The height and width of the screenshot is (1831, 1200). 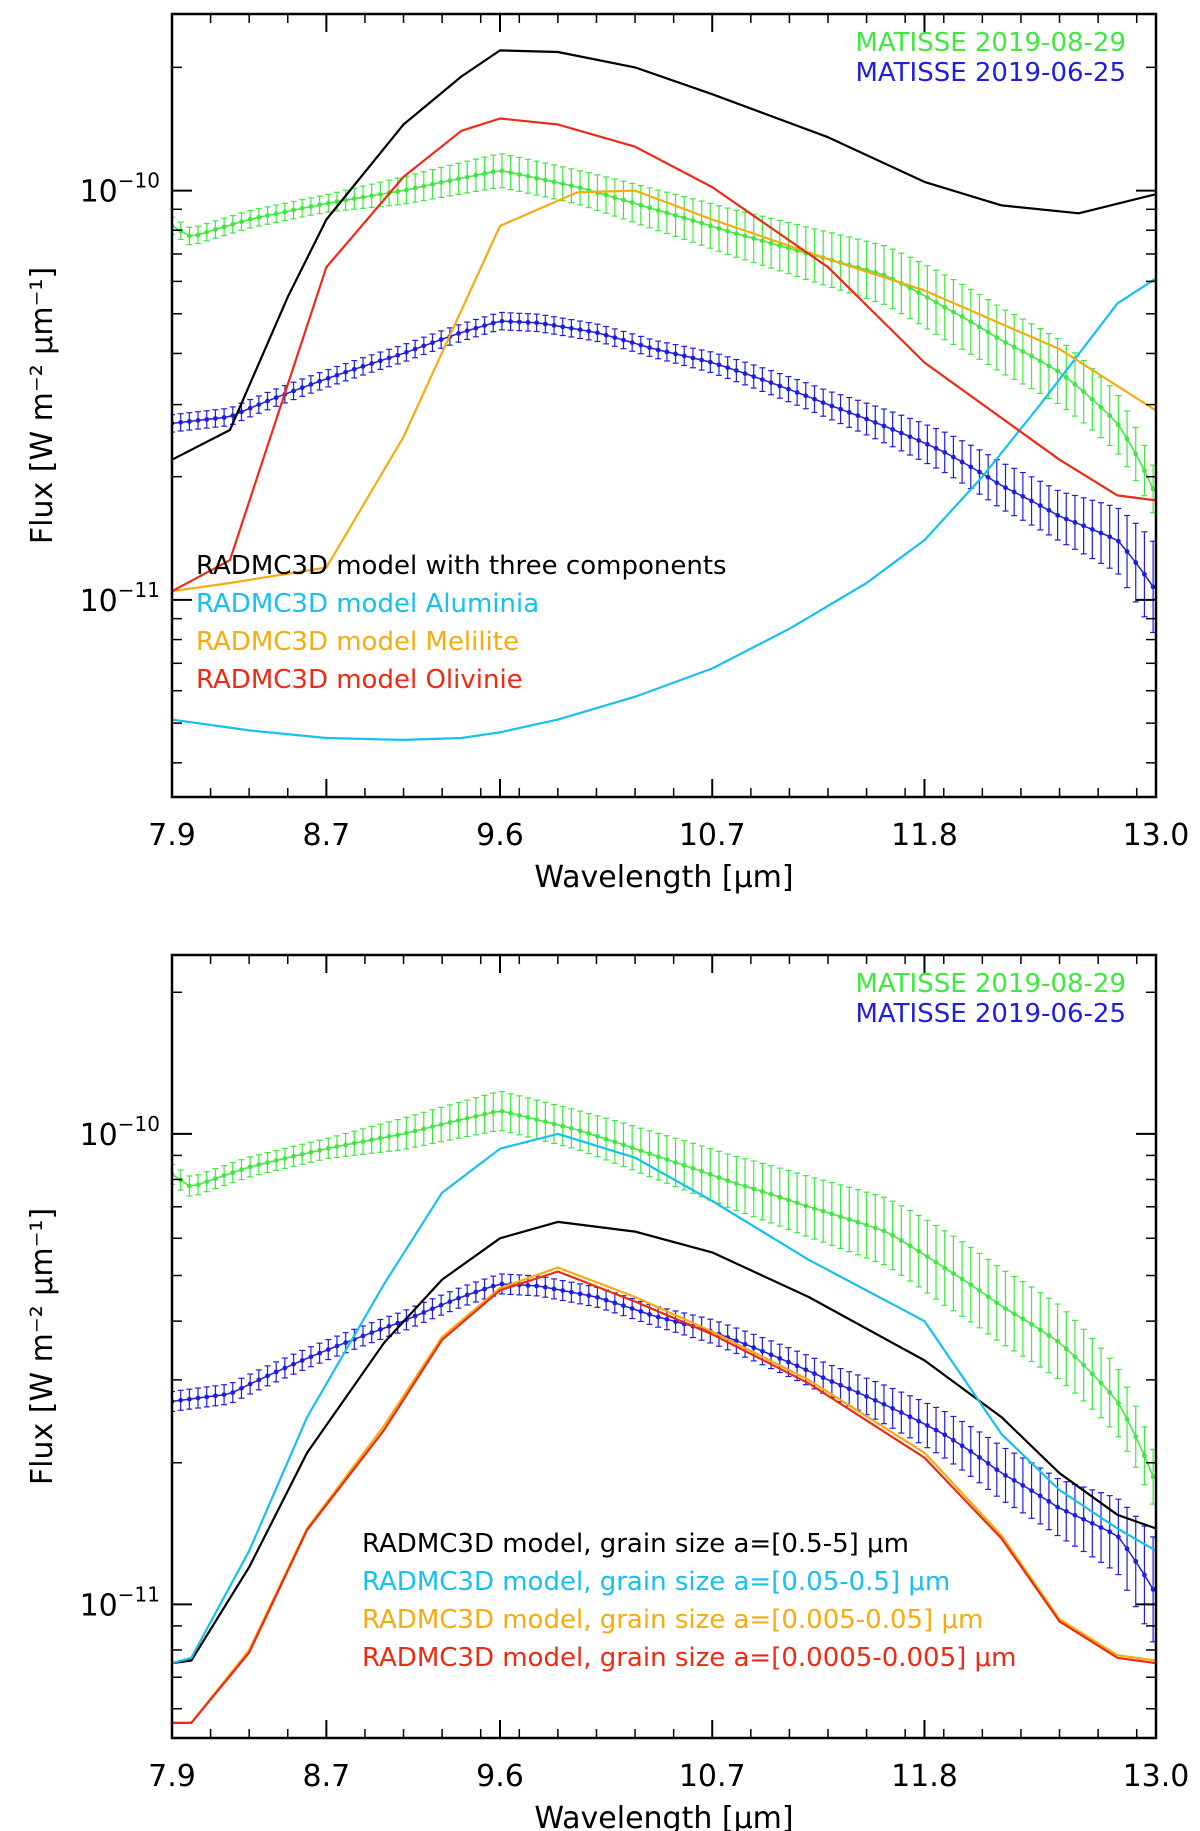 I want to click on x-tick-label: 11.8, so click(x=924, y=1776).